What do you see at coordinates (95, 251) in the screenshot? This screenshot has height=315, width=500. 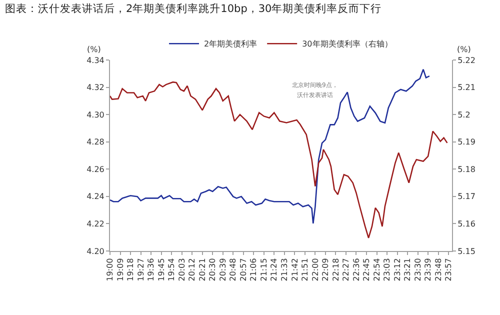 I see `y-tick-label: 4.20` at bounding box center [95, 251].